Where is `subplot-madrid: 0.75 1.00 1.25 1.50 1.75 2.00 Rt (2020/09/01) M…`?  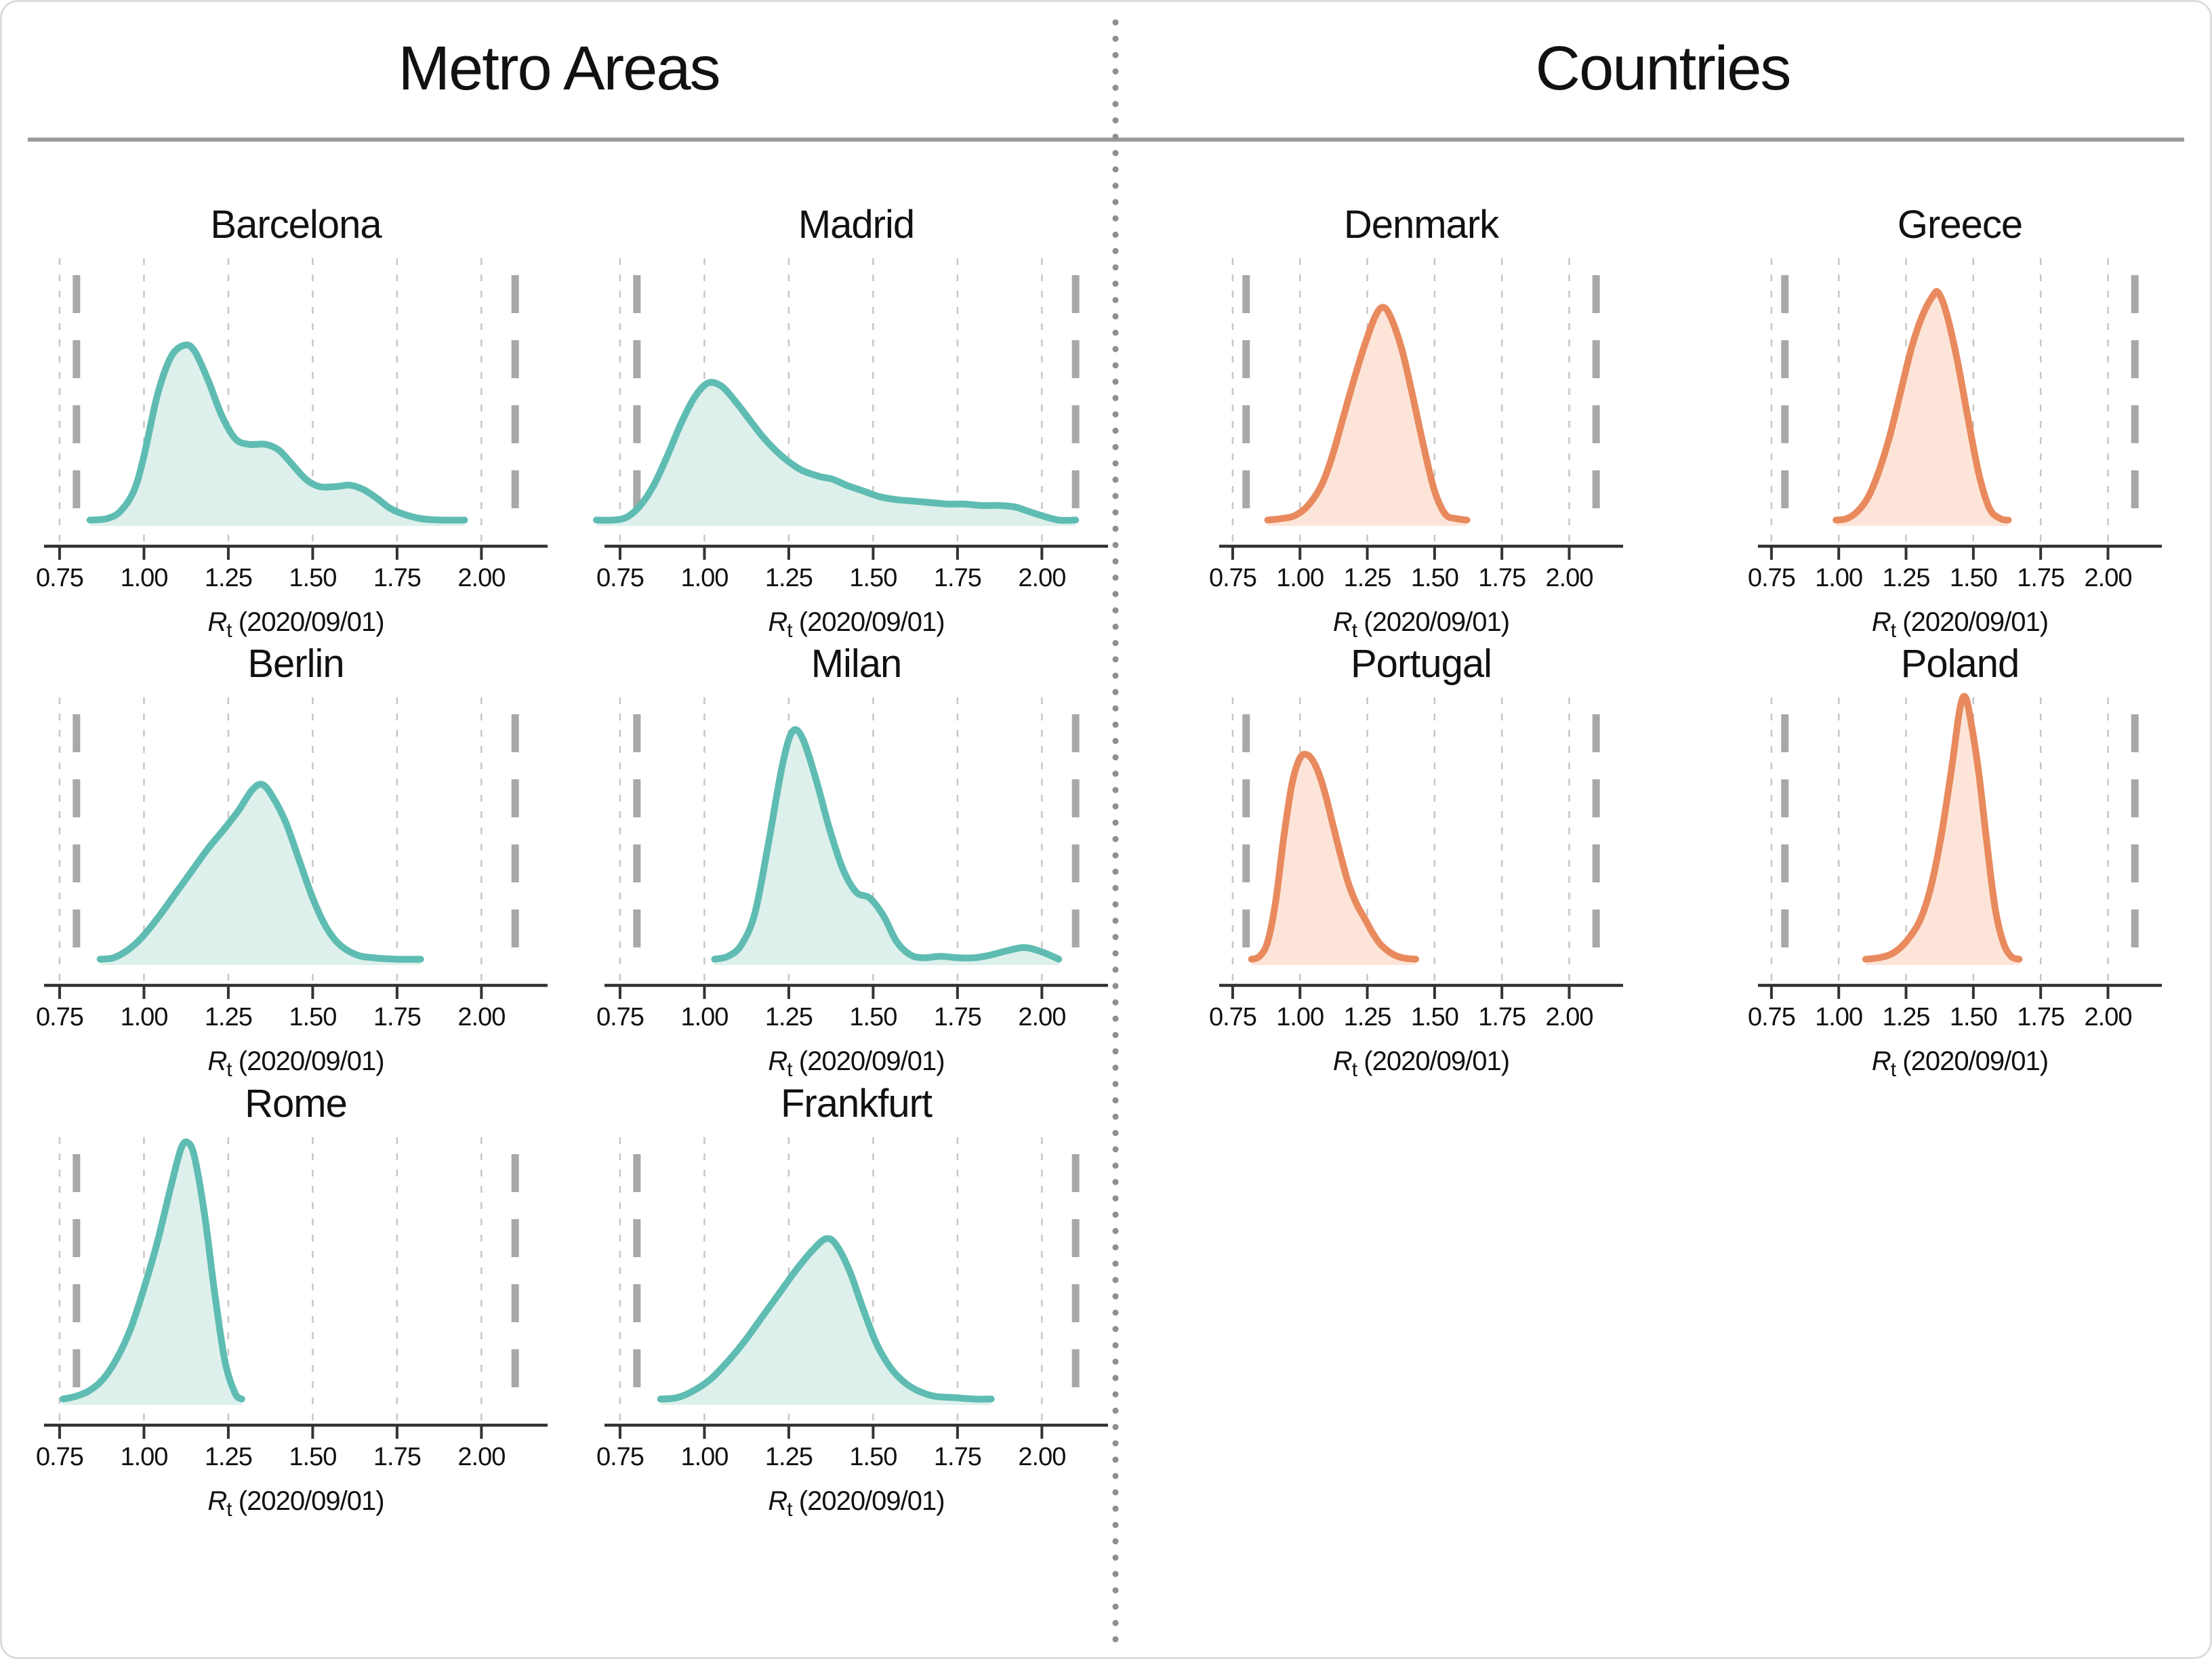 subplot-madrid: 0.75 1.00 1.25 1.50 1.75 2.00 Rt (2020/09/01) M… is located at coordinates (851, 422).